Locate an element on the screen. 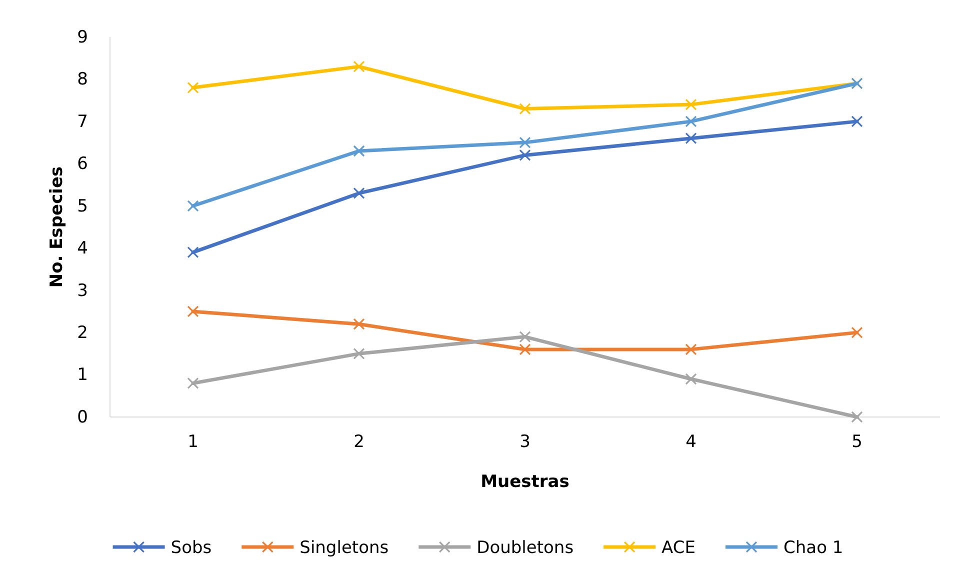 The width and height of the screenshot is (956, 577). x-axis-title: Muestras is located at coordinates (525, 482).